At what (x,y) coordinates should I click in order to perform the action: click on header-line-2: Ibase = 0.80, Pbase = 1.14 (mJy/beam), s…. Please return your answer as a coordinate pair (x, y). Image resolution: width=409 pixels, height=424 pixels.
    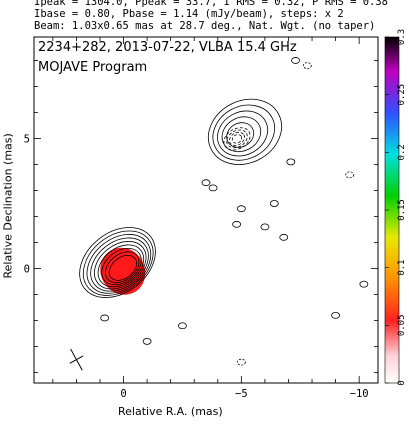
    Looking at the image, I should click on (189, 14).